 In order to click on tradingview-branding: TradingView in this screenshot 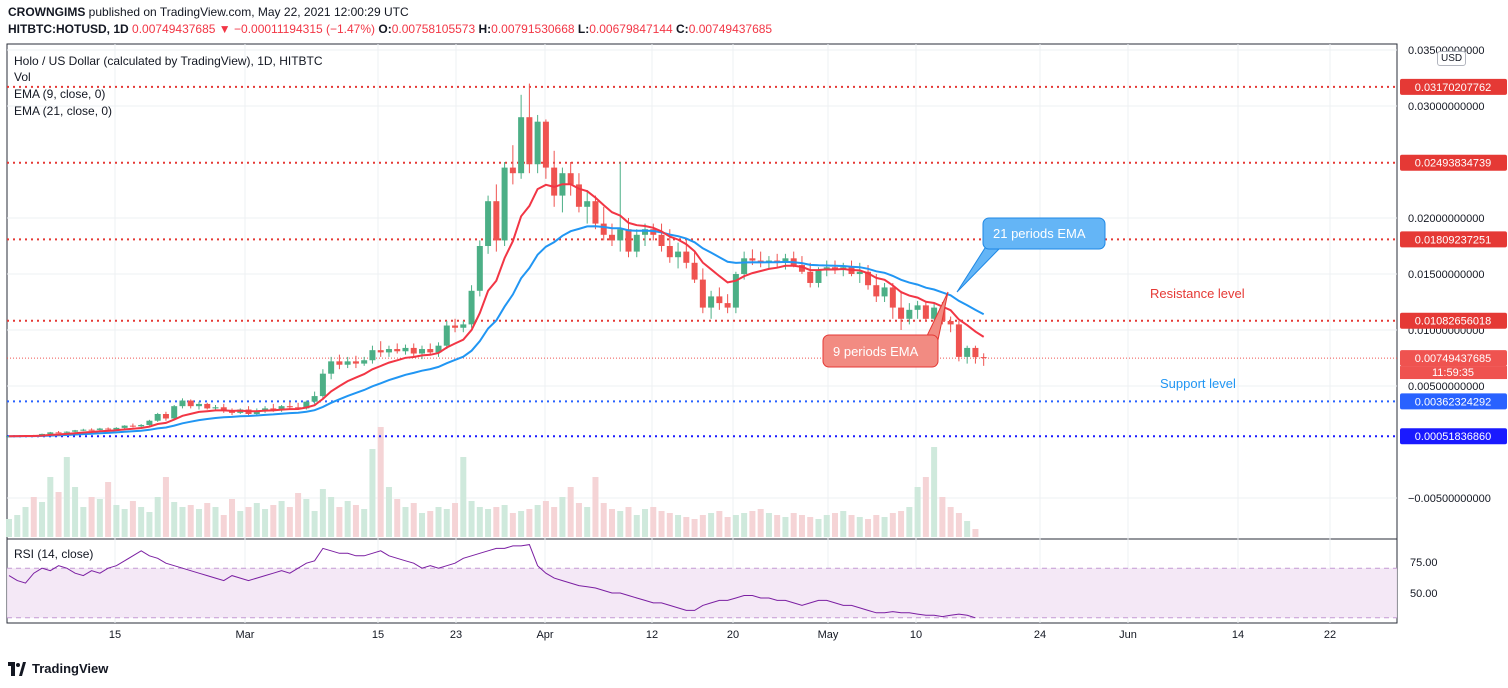, I will do `click(58, 668)`.